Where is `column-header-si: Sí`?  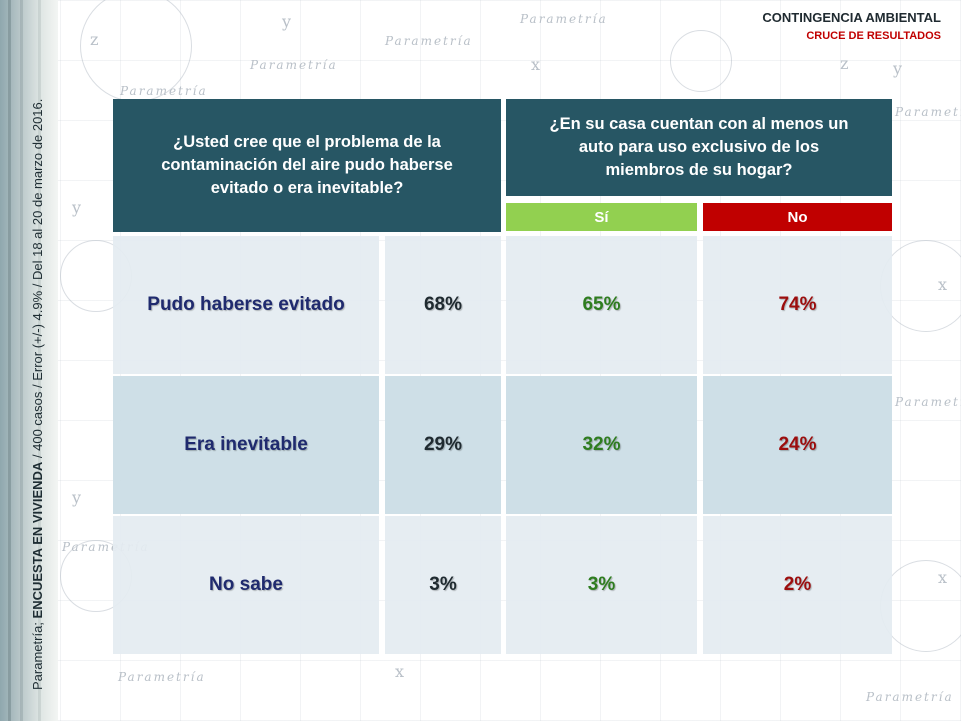
column-header-si: Sí is located at coordinates (601, 217).